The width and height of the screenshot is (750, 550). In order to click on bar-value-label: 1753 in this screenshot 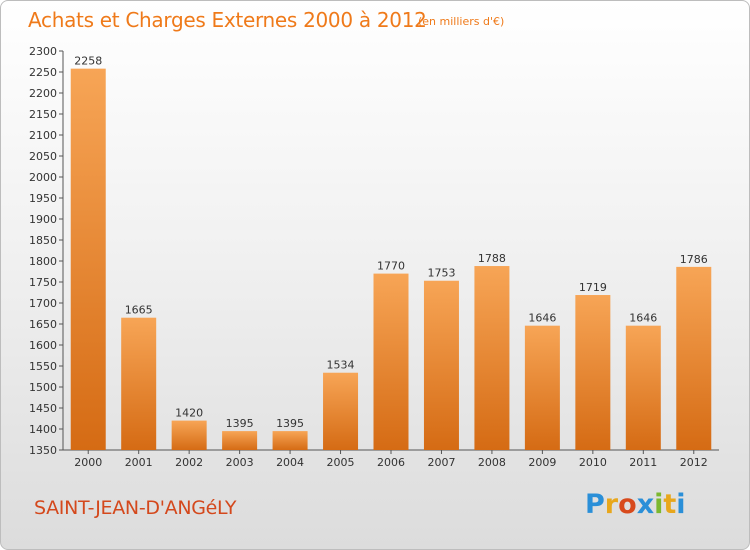, I will do `click(441, 273)`.